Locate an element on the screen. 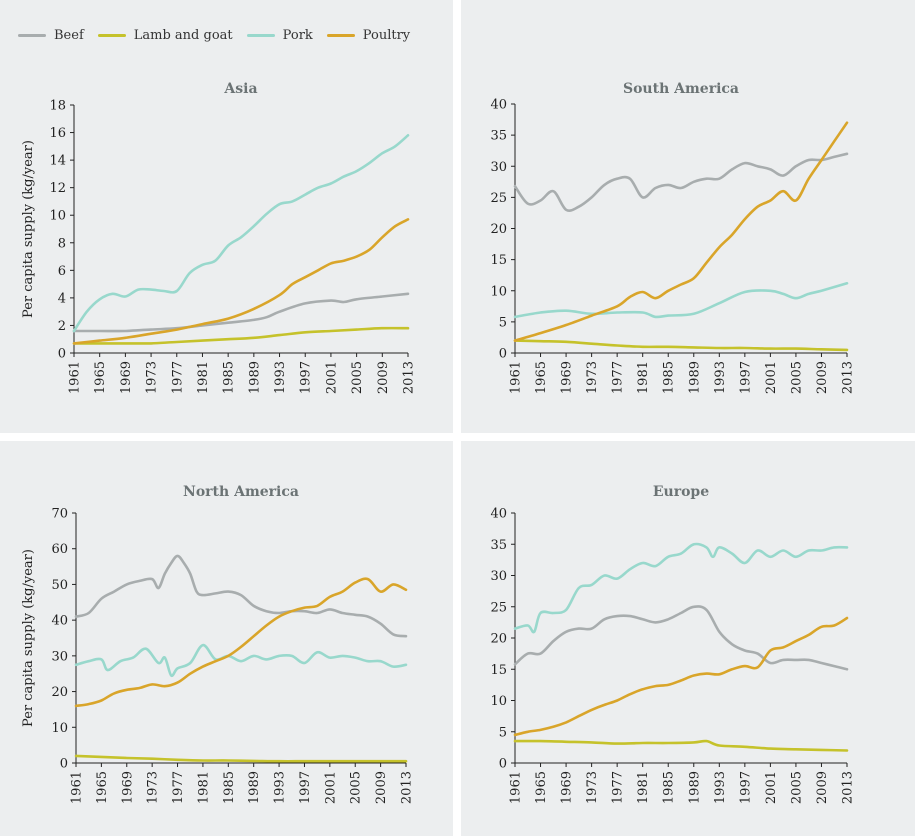 Image resolution: width=915 pixels, height=836 pixels. legend-label-beef: Beef is located at coordinates (69, 35).